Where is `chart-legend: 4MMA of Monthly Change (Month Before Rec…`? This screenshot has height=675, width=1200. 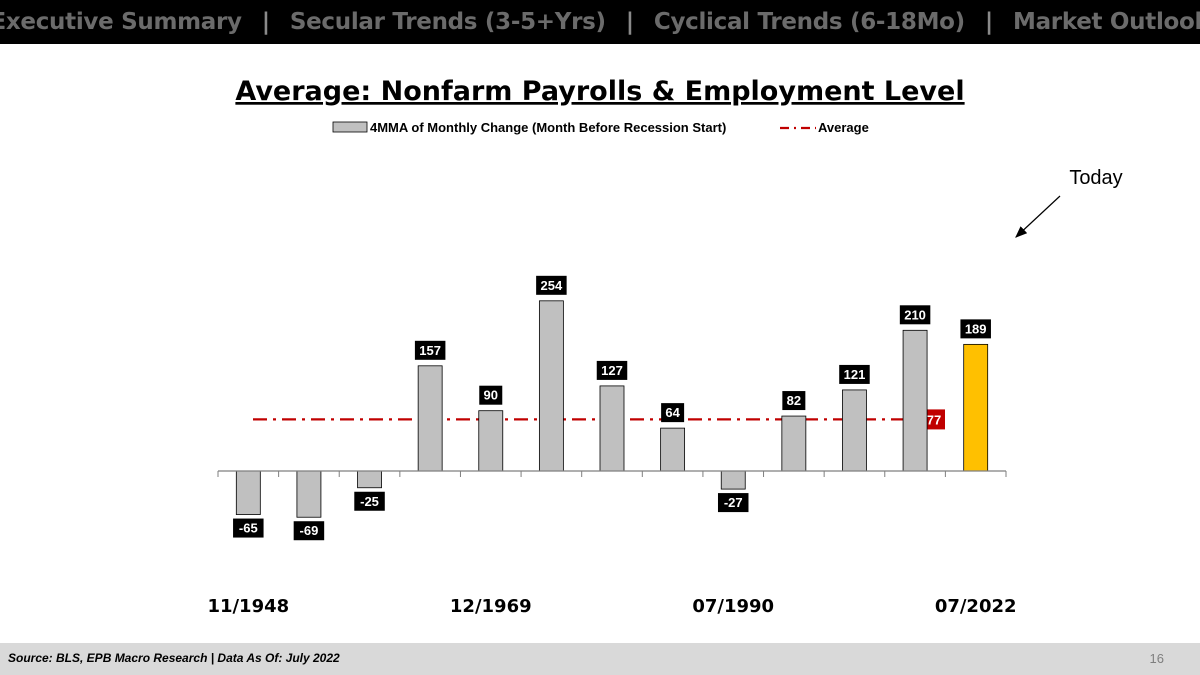 chart-legend: 4MMA of Monthly Change (Month Before Rec… is located at coordinates (600, 127).